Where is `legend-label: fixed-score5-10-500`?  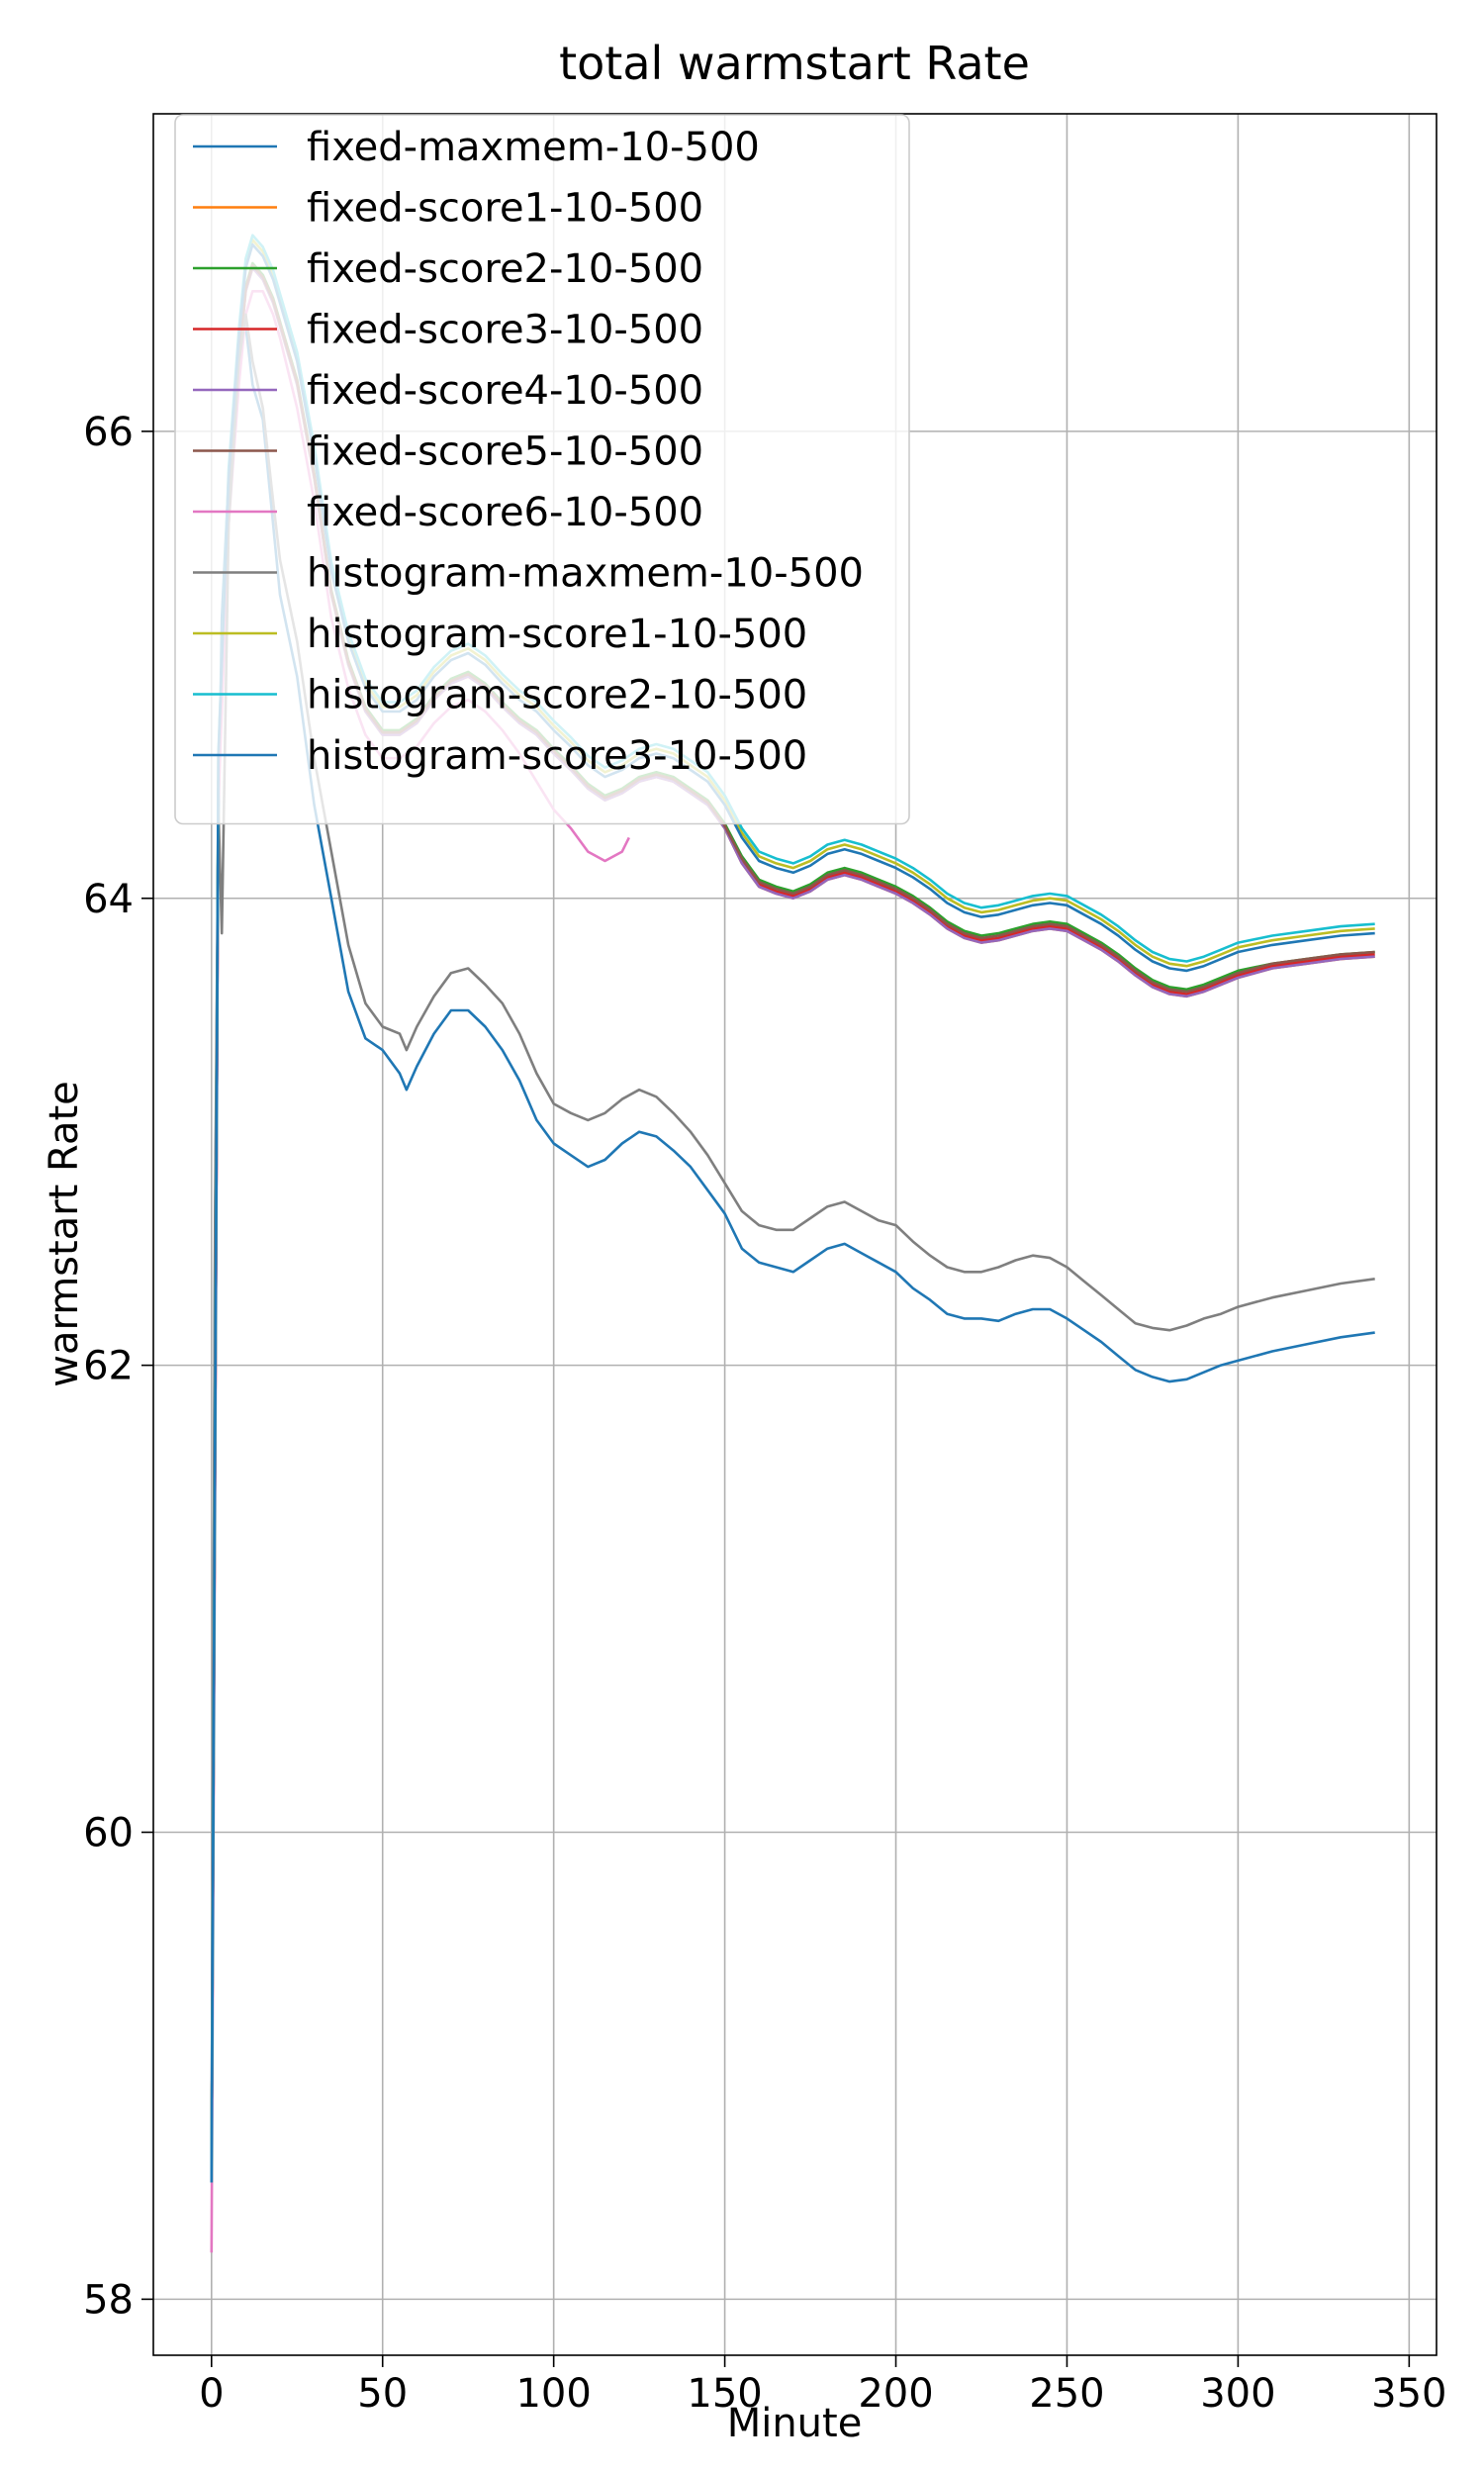 legend-label: fixed-score5-10-500 is located at coordinates (505, 452).